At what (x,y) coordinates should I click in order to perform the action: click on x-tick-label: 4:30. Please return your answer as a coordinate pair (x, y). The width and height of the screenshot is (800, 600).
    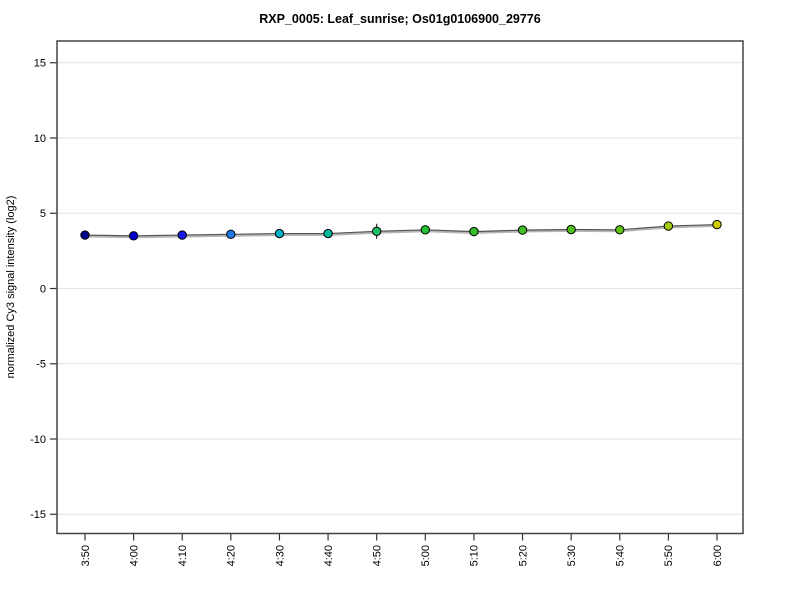
    Looking at the image, I should click on (280, 555).